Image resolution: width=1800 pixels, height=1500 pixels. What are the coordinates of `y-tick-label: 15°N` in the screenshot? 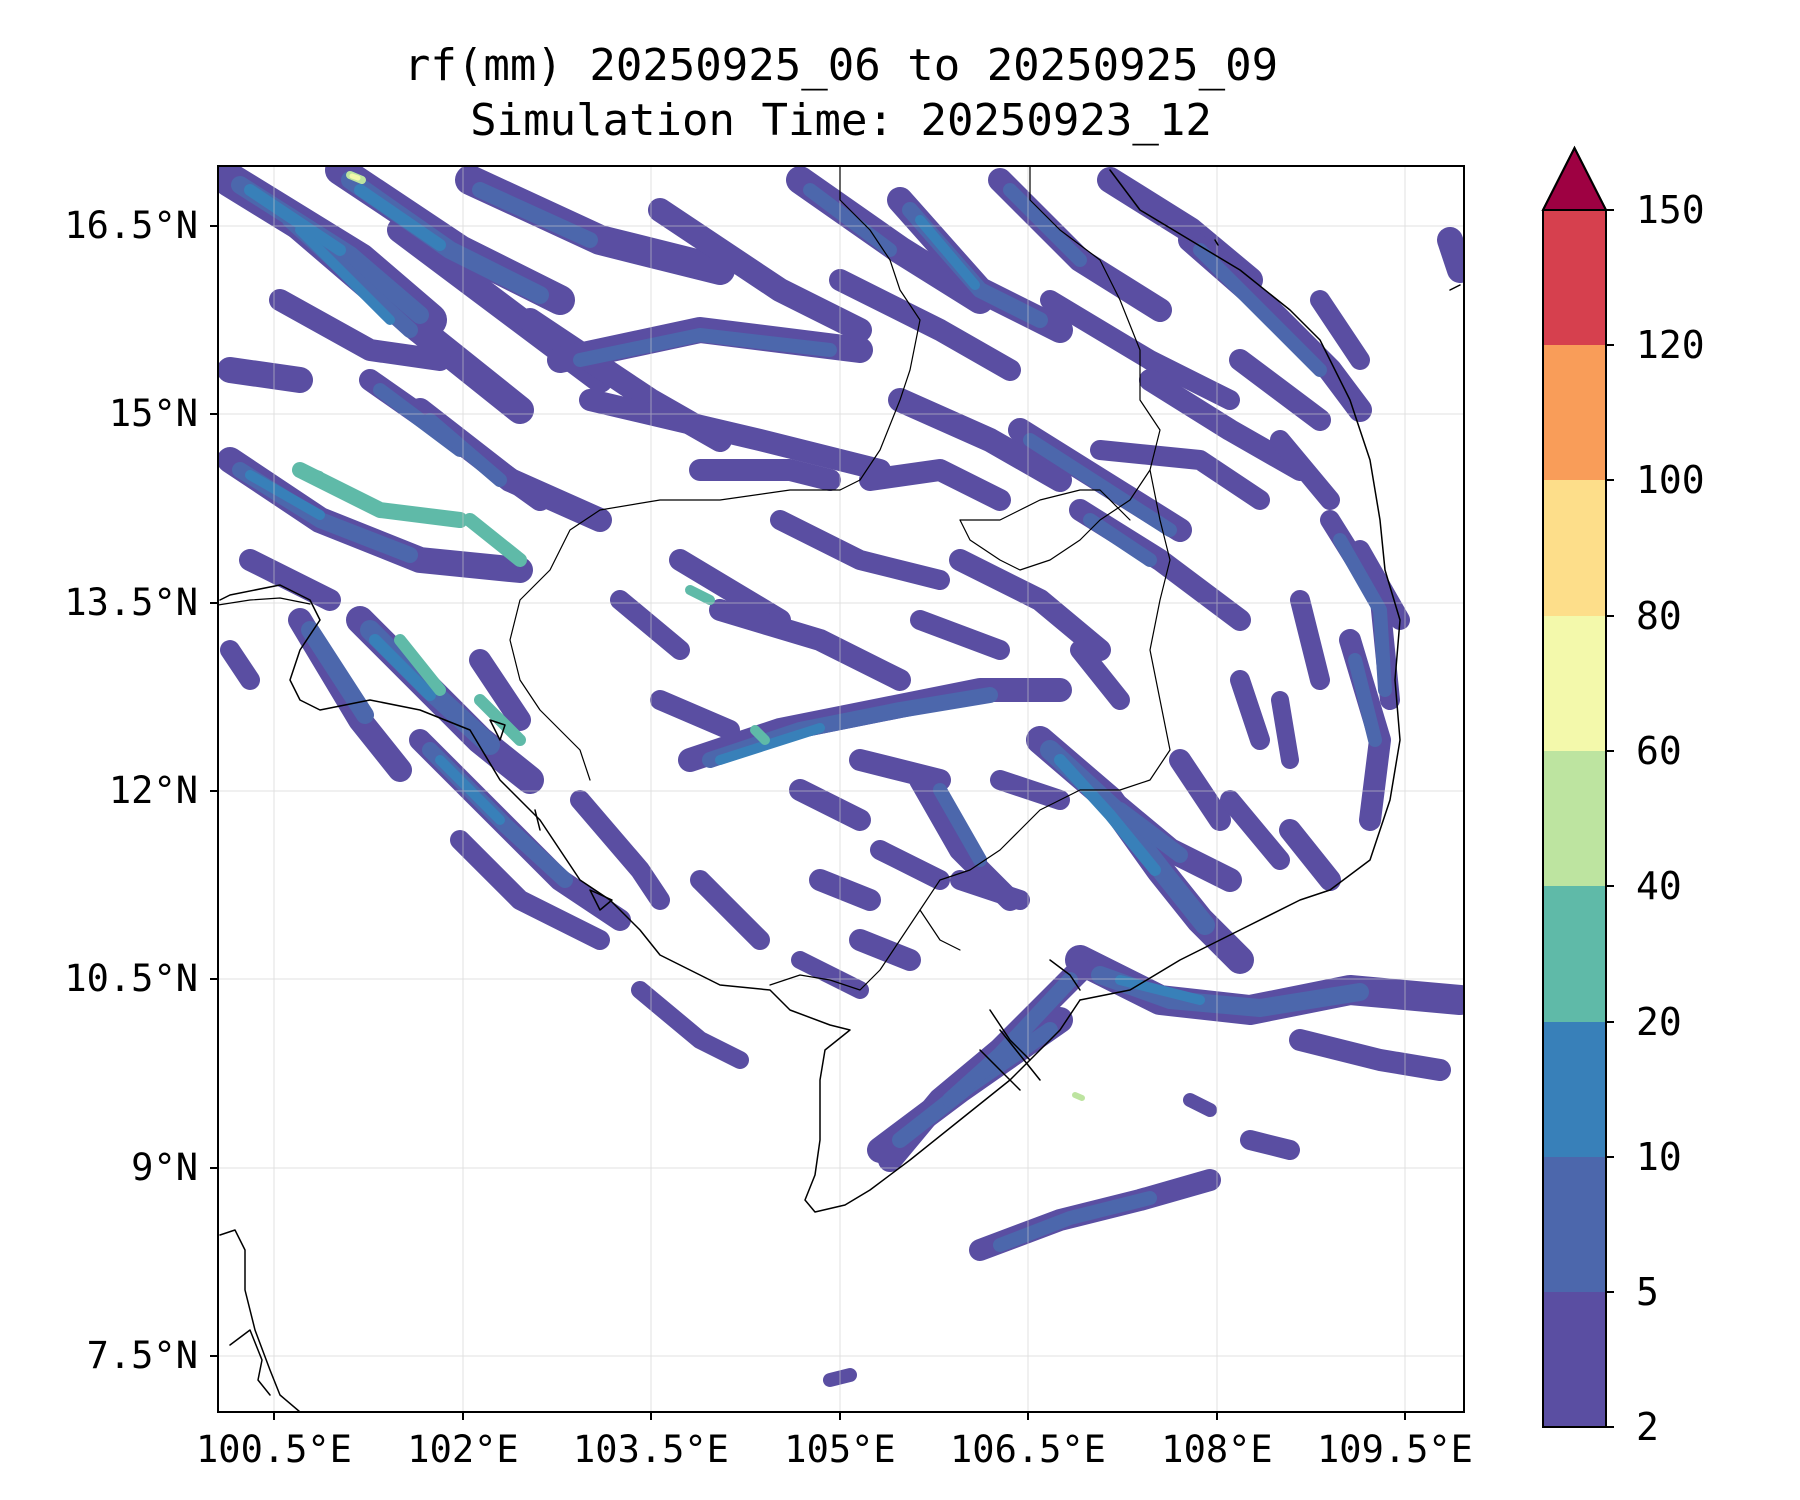 It's located at (153, 413).